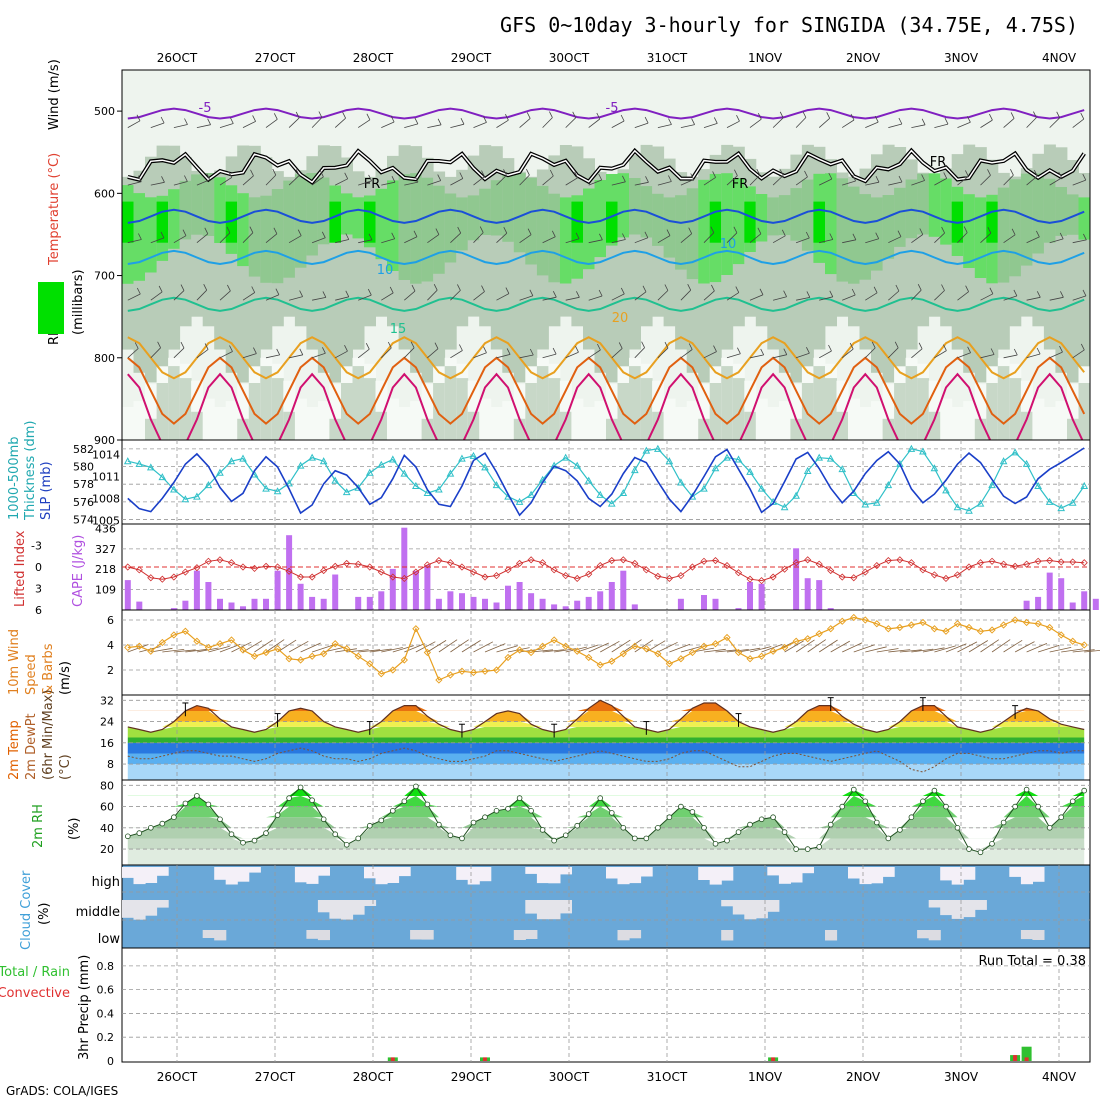  I want to click on thickness-panel-frame, so click(606, 482).